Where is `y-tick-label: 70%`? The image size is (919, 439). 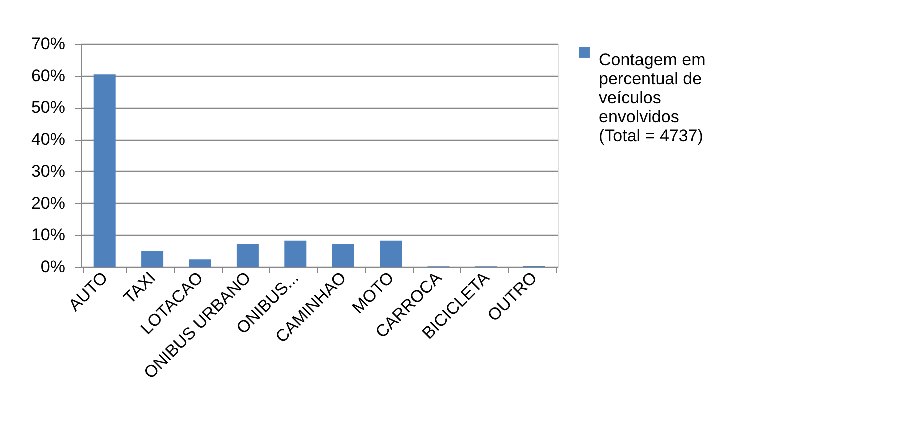 y-tick-label: 70% is located at coordinates (48, 44).